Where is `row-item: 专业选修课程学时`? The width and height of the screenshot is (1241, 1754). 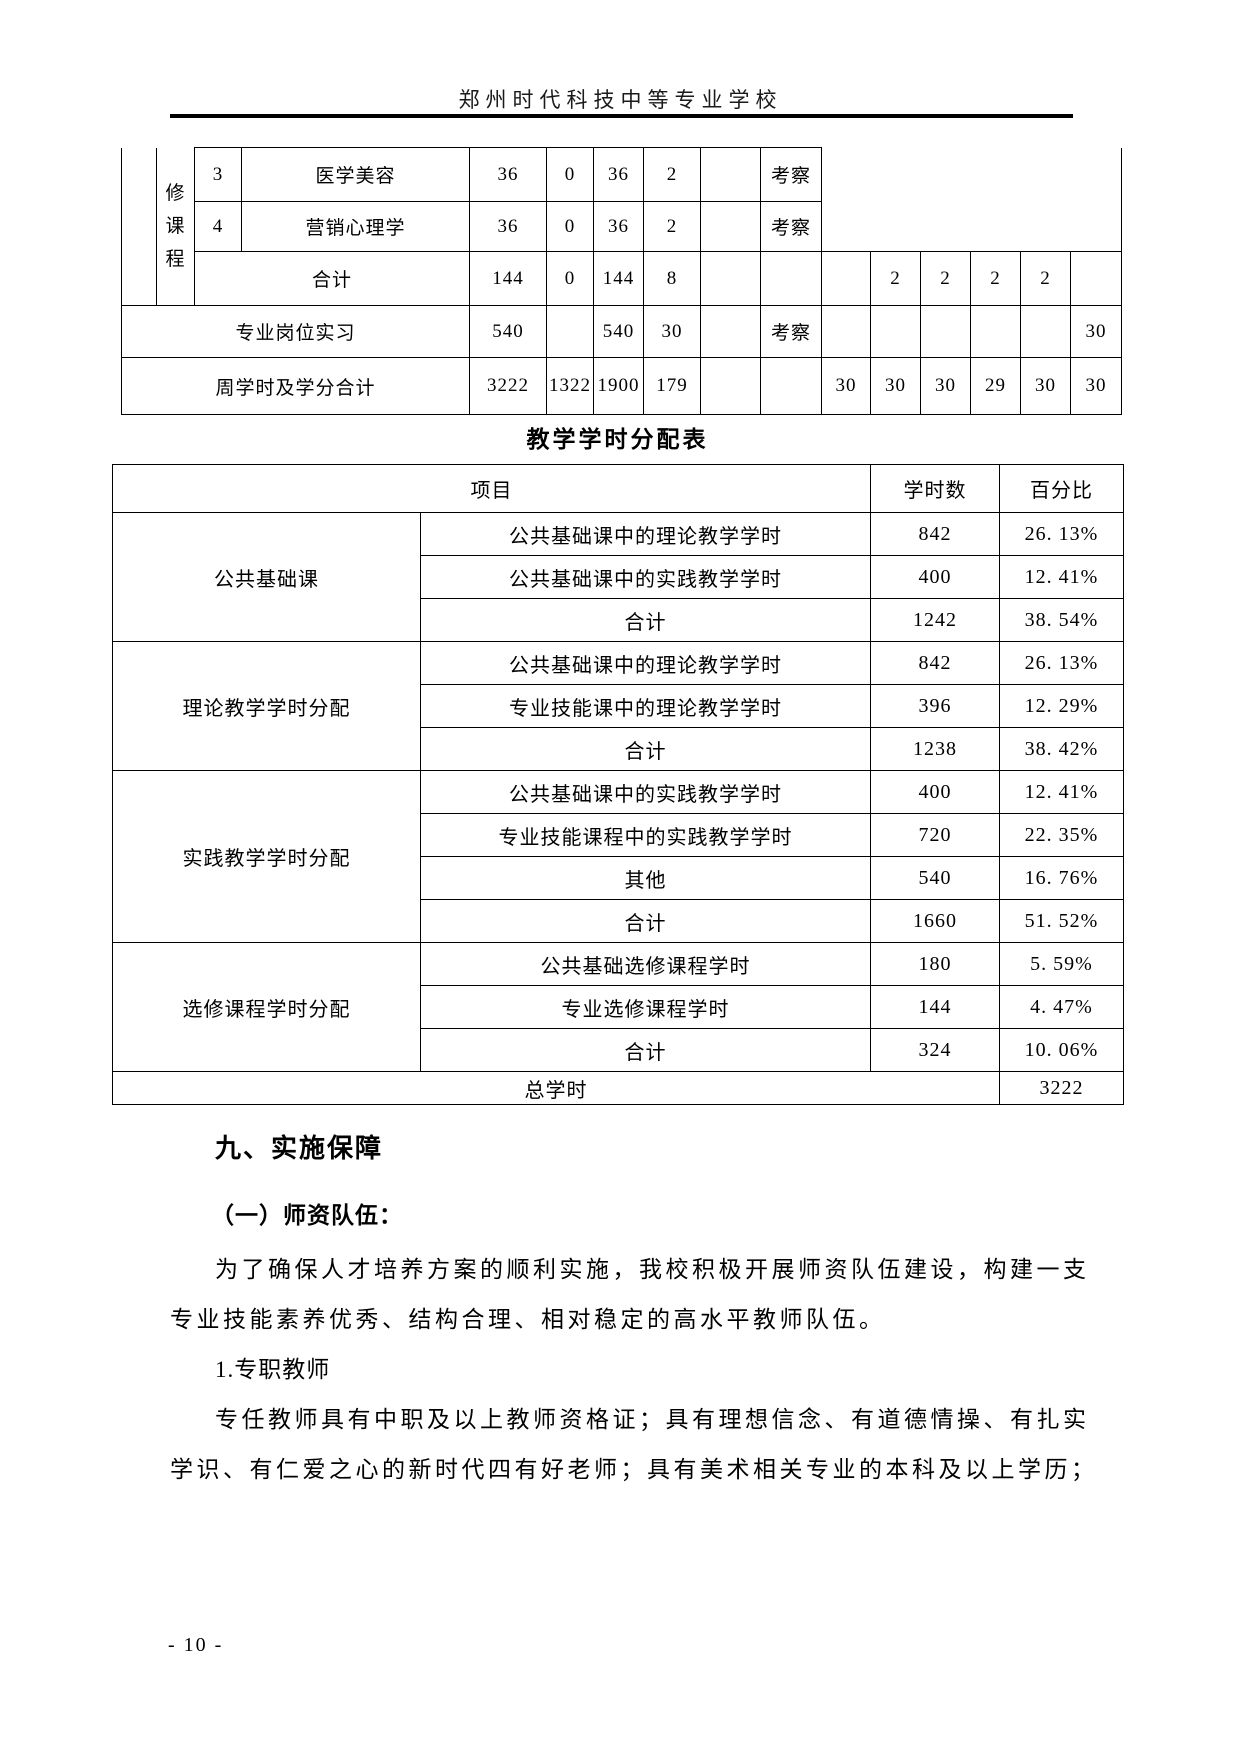
row-item: 专业选修课程学时 is located at coordinates (645, 1007).